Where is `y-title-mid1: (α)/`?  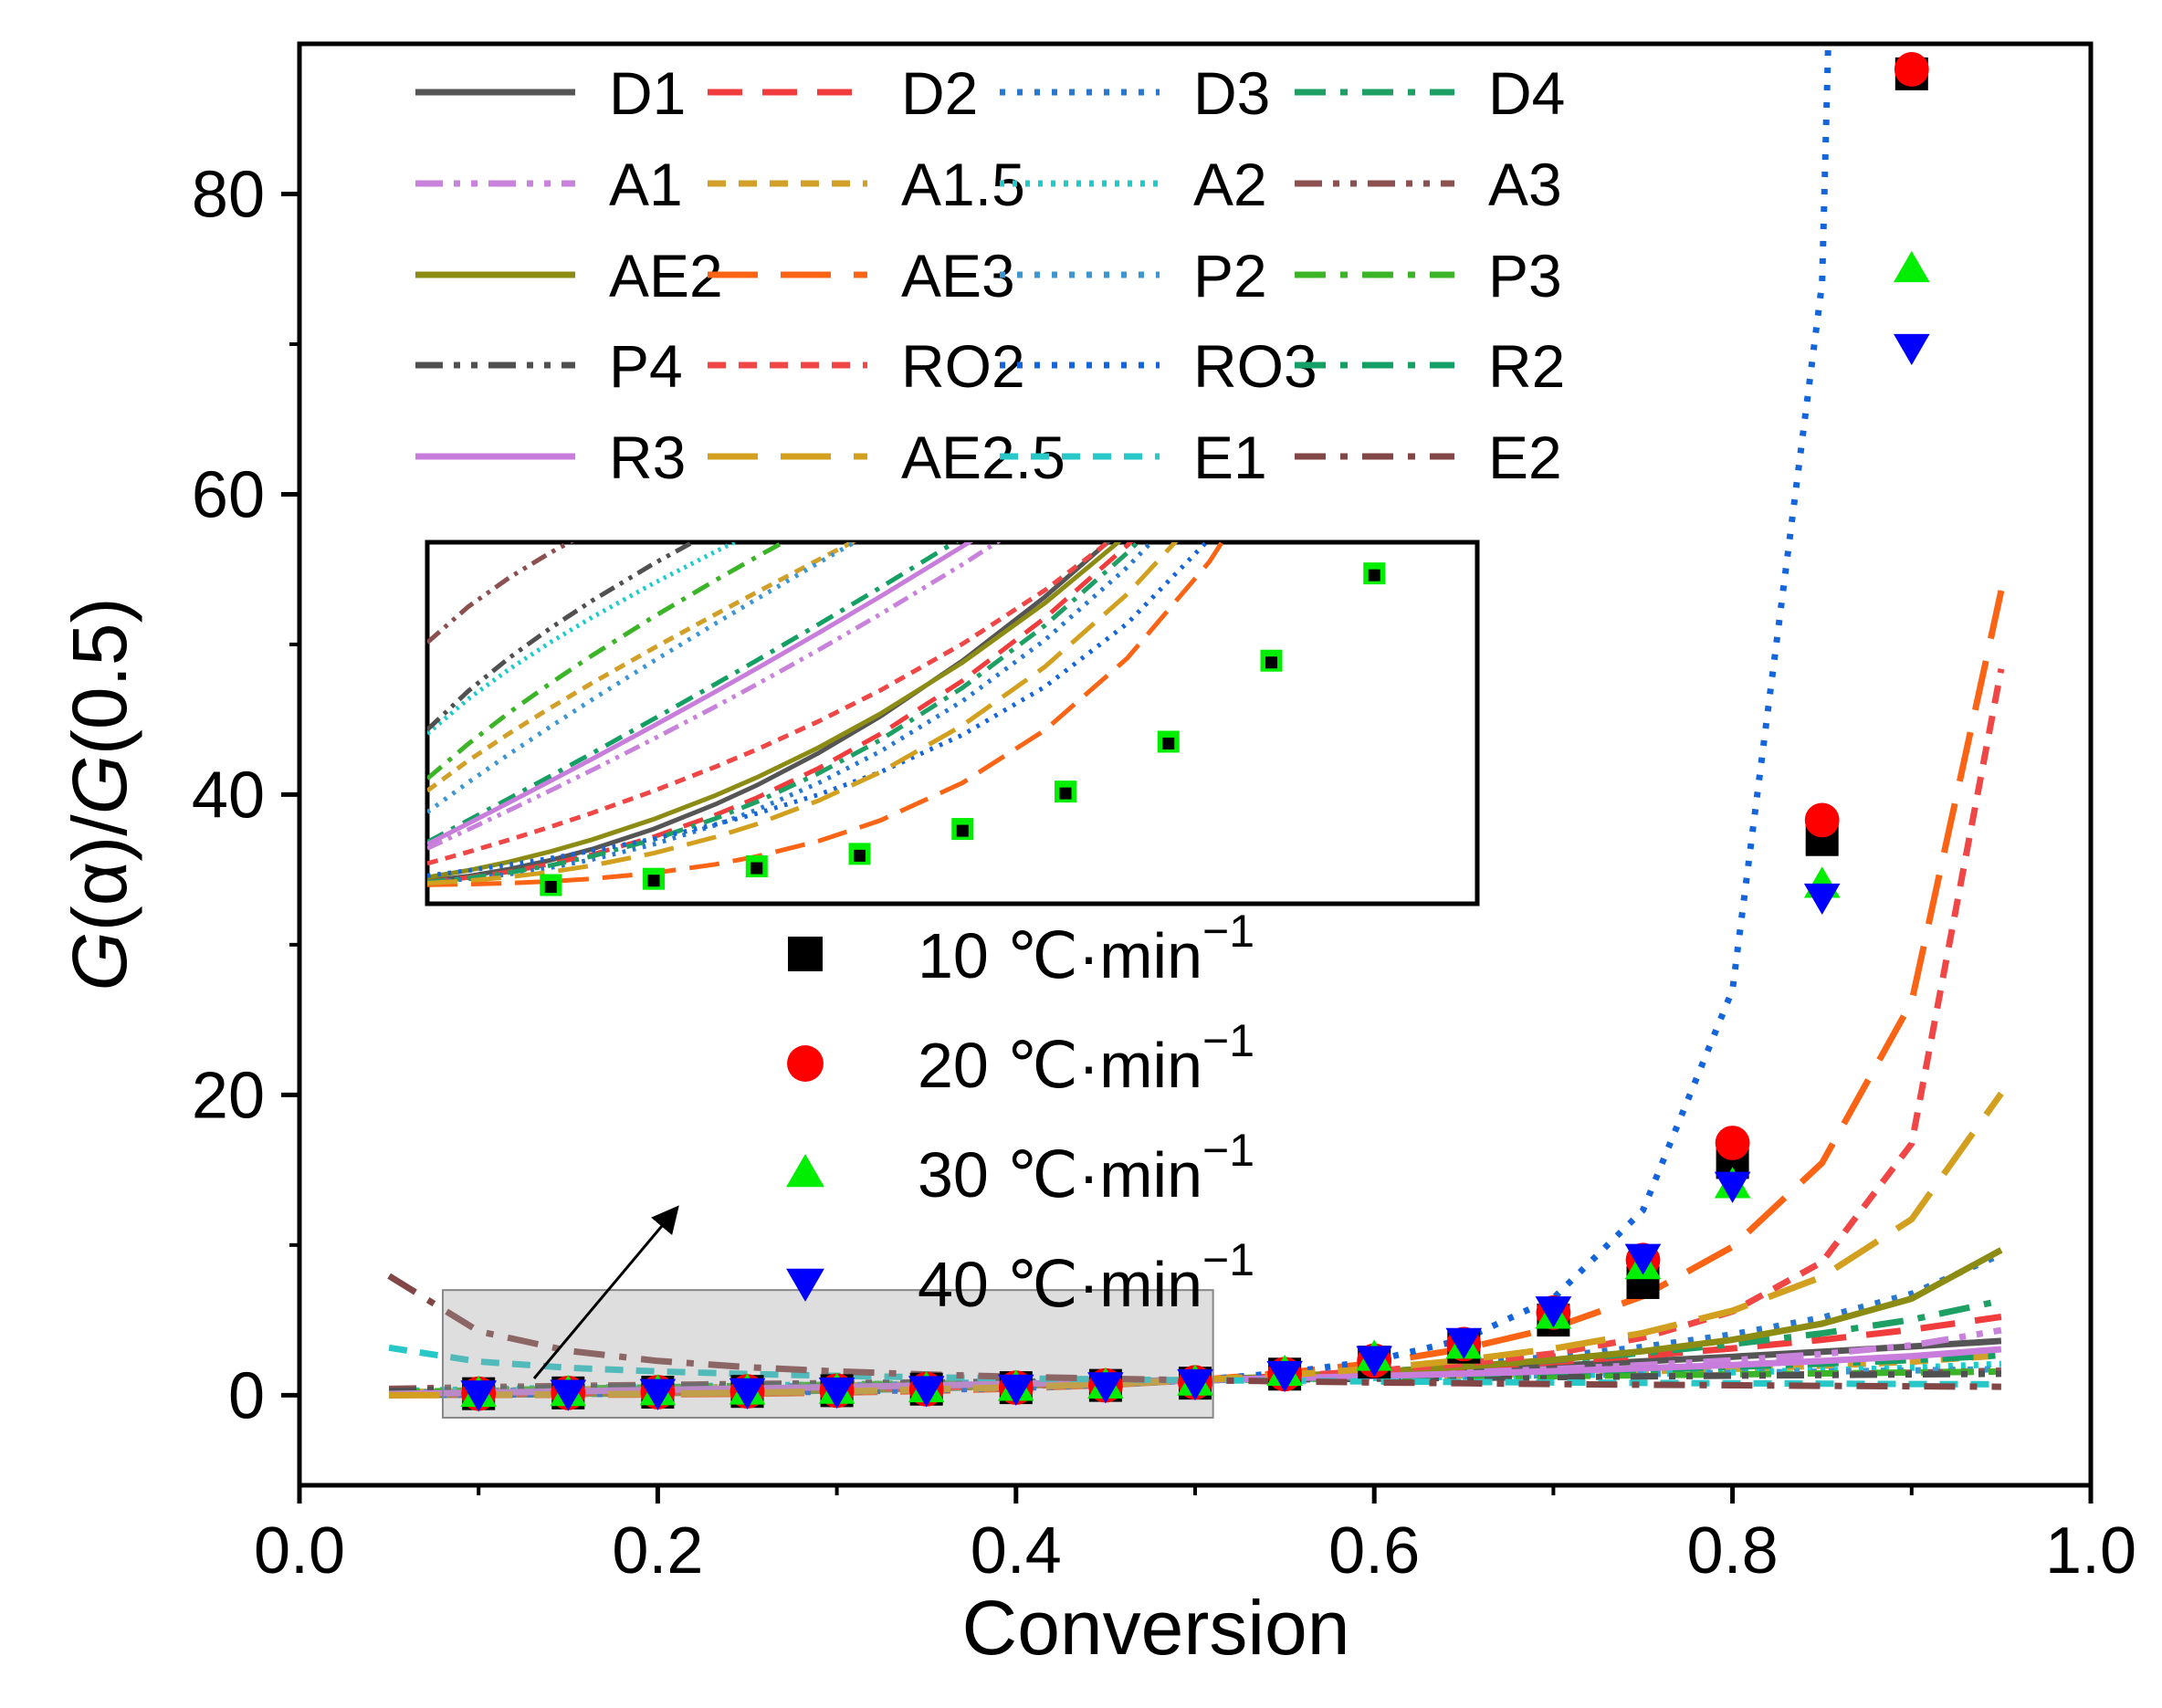
y-title-mid1: (α)/ is located at coordinates (99, 873).